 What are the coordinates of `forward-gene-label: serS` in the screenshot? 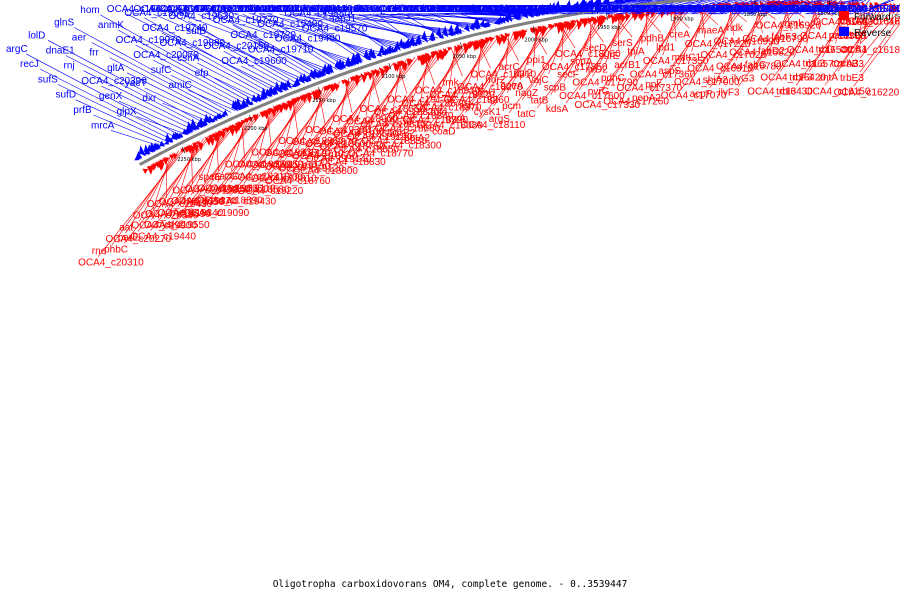 It's located at (622, 43).